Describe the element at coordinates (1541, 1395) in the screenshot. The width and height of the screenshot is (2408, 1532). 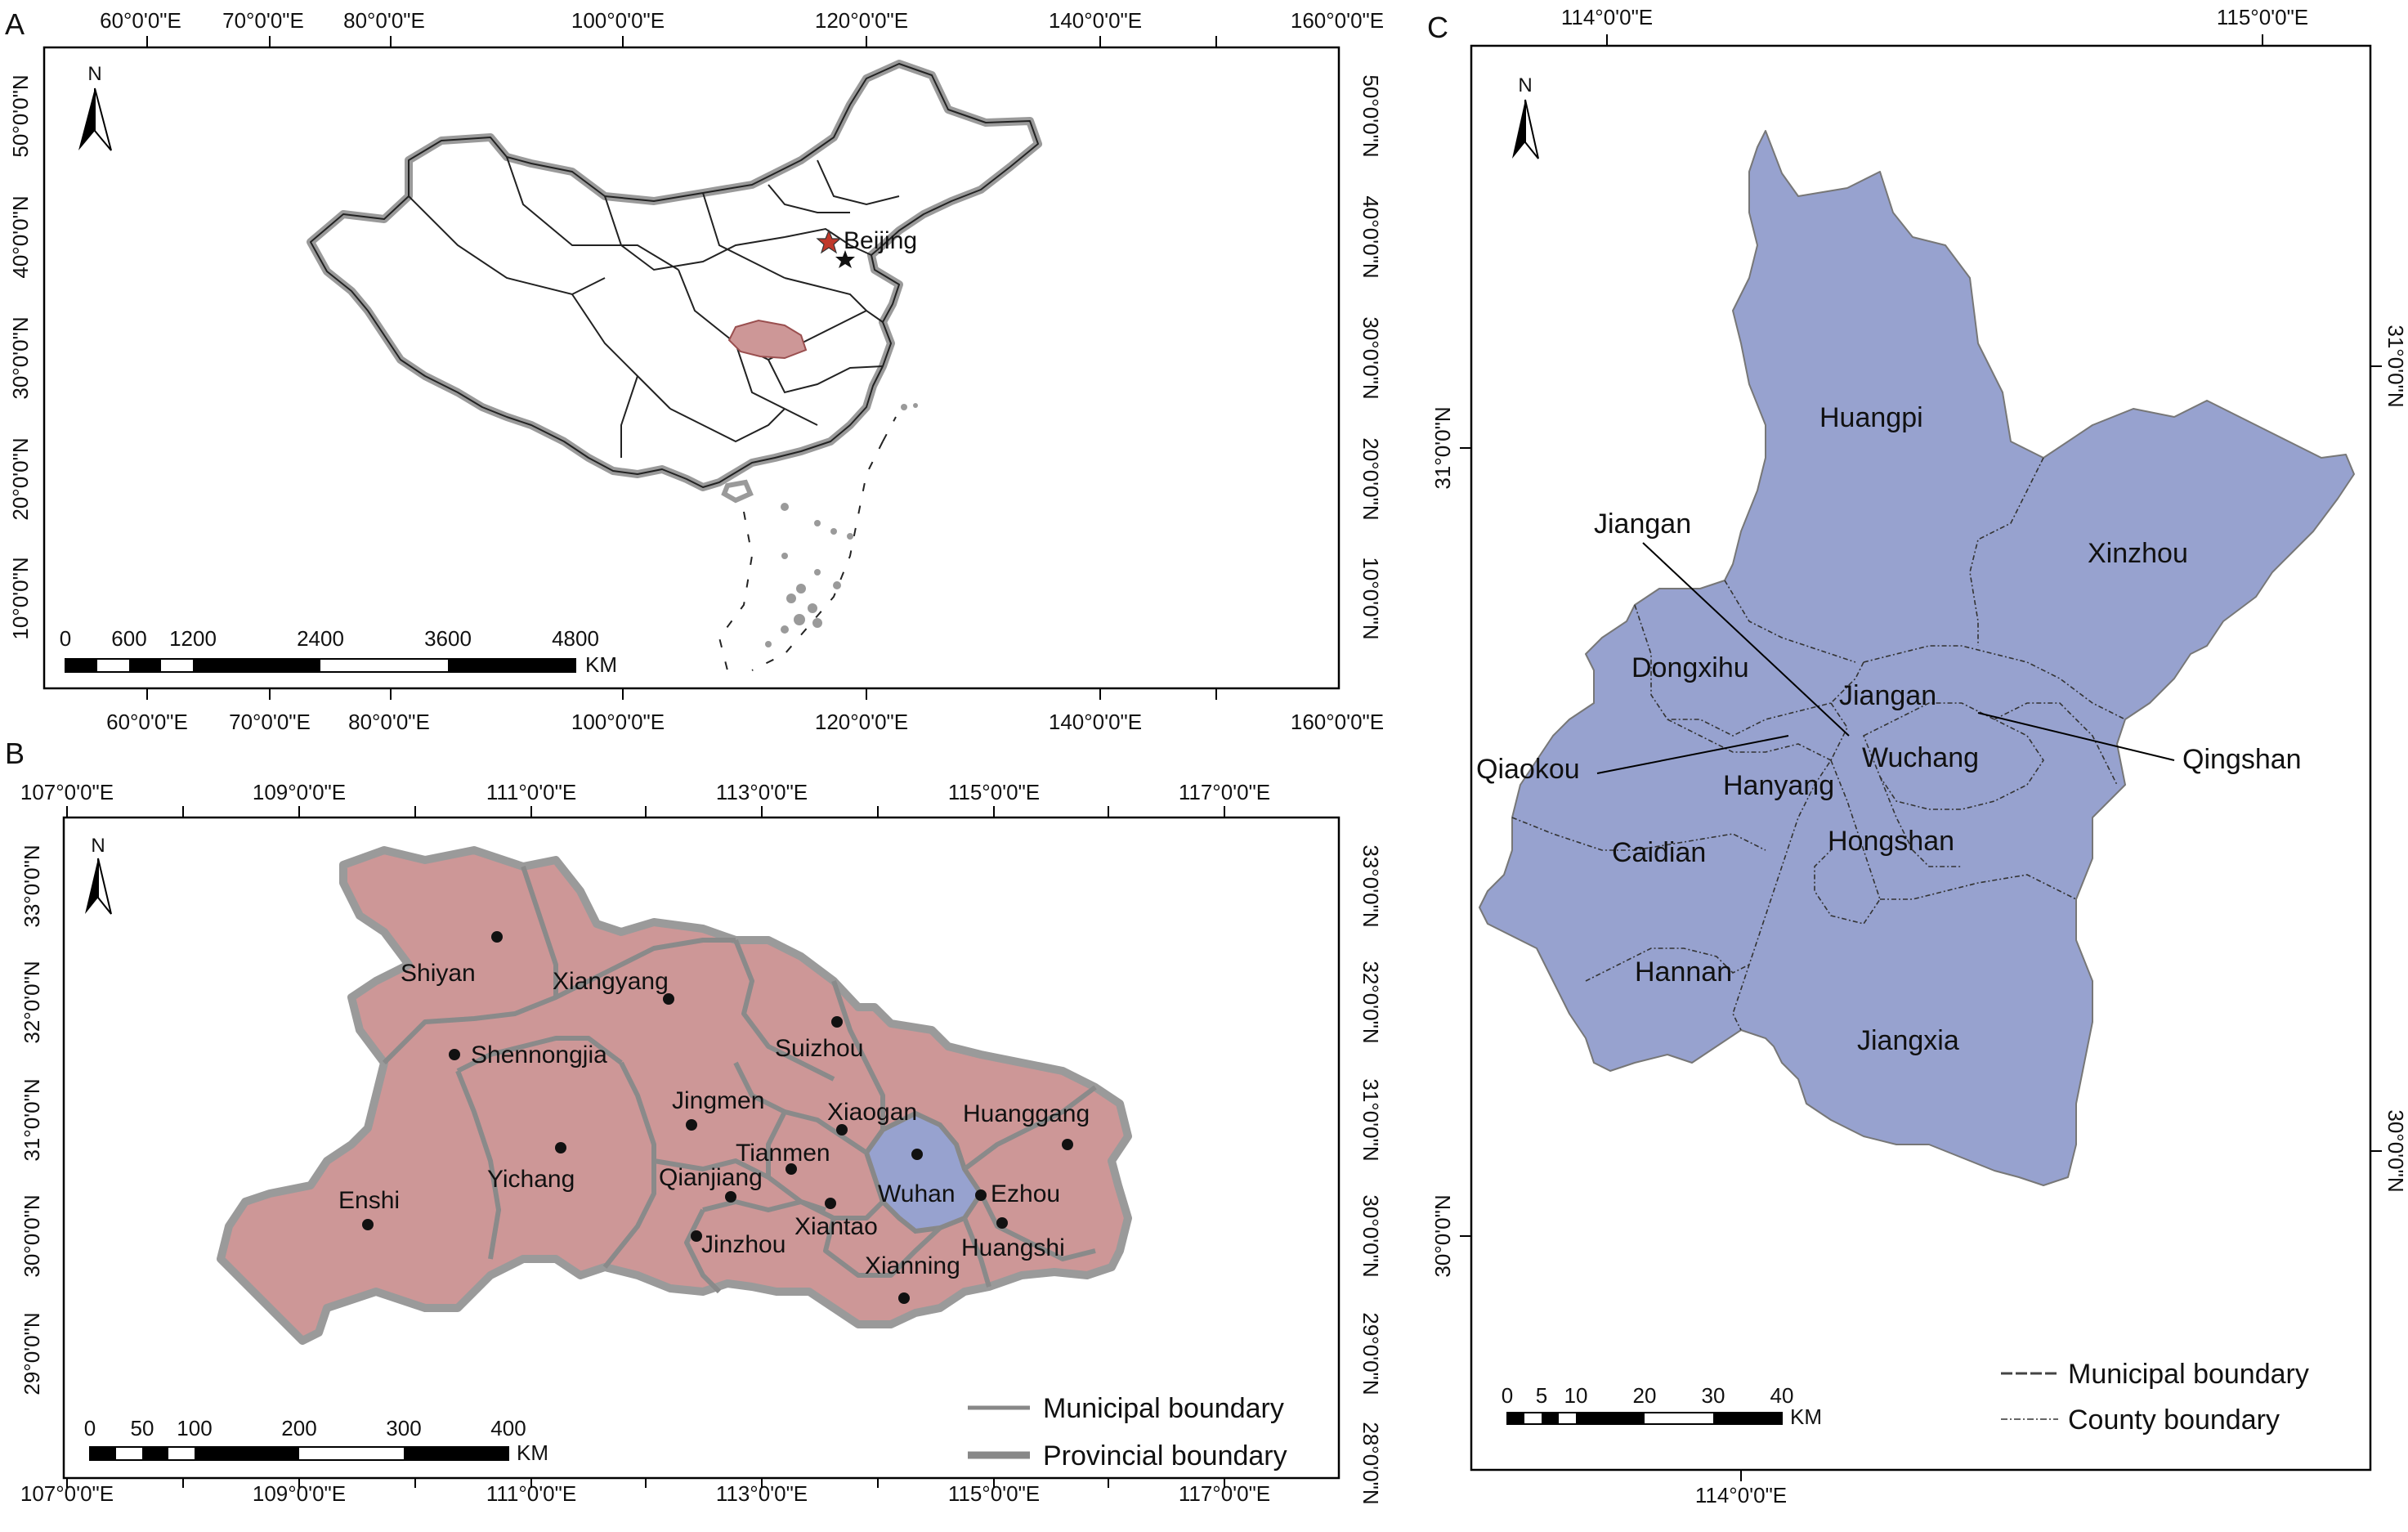
I see `scale-label: 5` at that location.